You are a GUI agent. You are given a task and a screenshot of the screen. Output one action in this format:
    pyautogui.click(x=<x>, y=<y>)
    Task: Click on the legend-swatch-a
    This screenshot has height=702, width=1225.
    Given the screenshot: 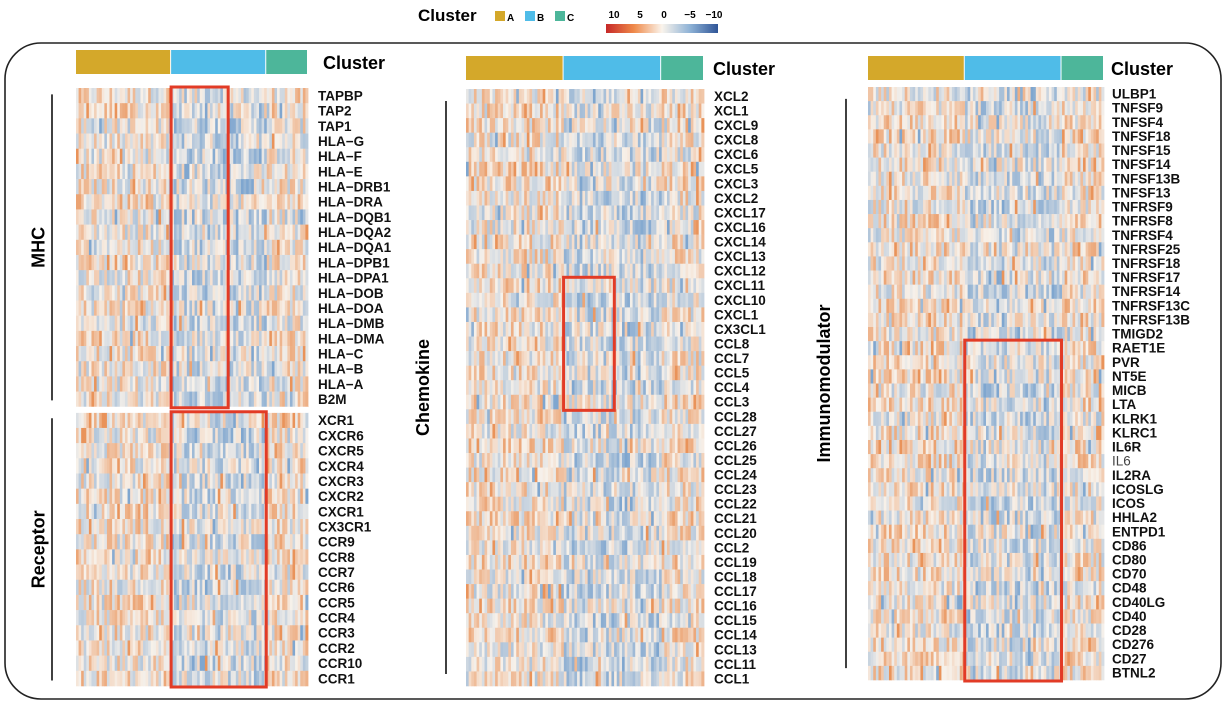 What is the action you would take?
    pyautogui.click(x=500, y=16)
    